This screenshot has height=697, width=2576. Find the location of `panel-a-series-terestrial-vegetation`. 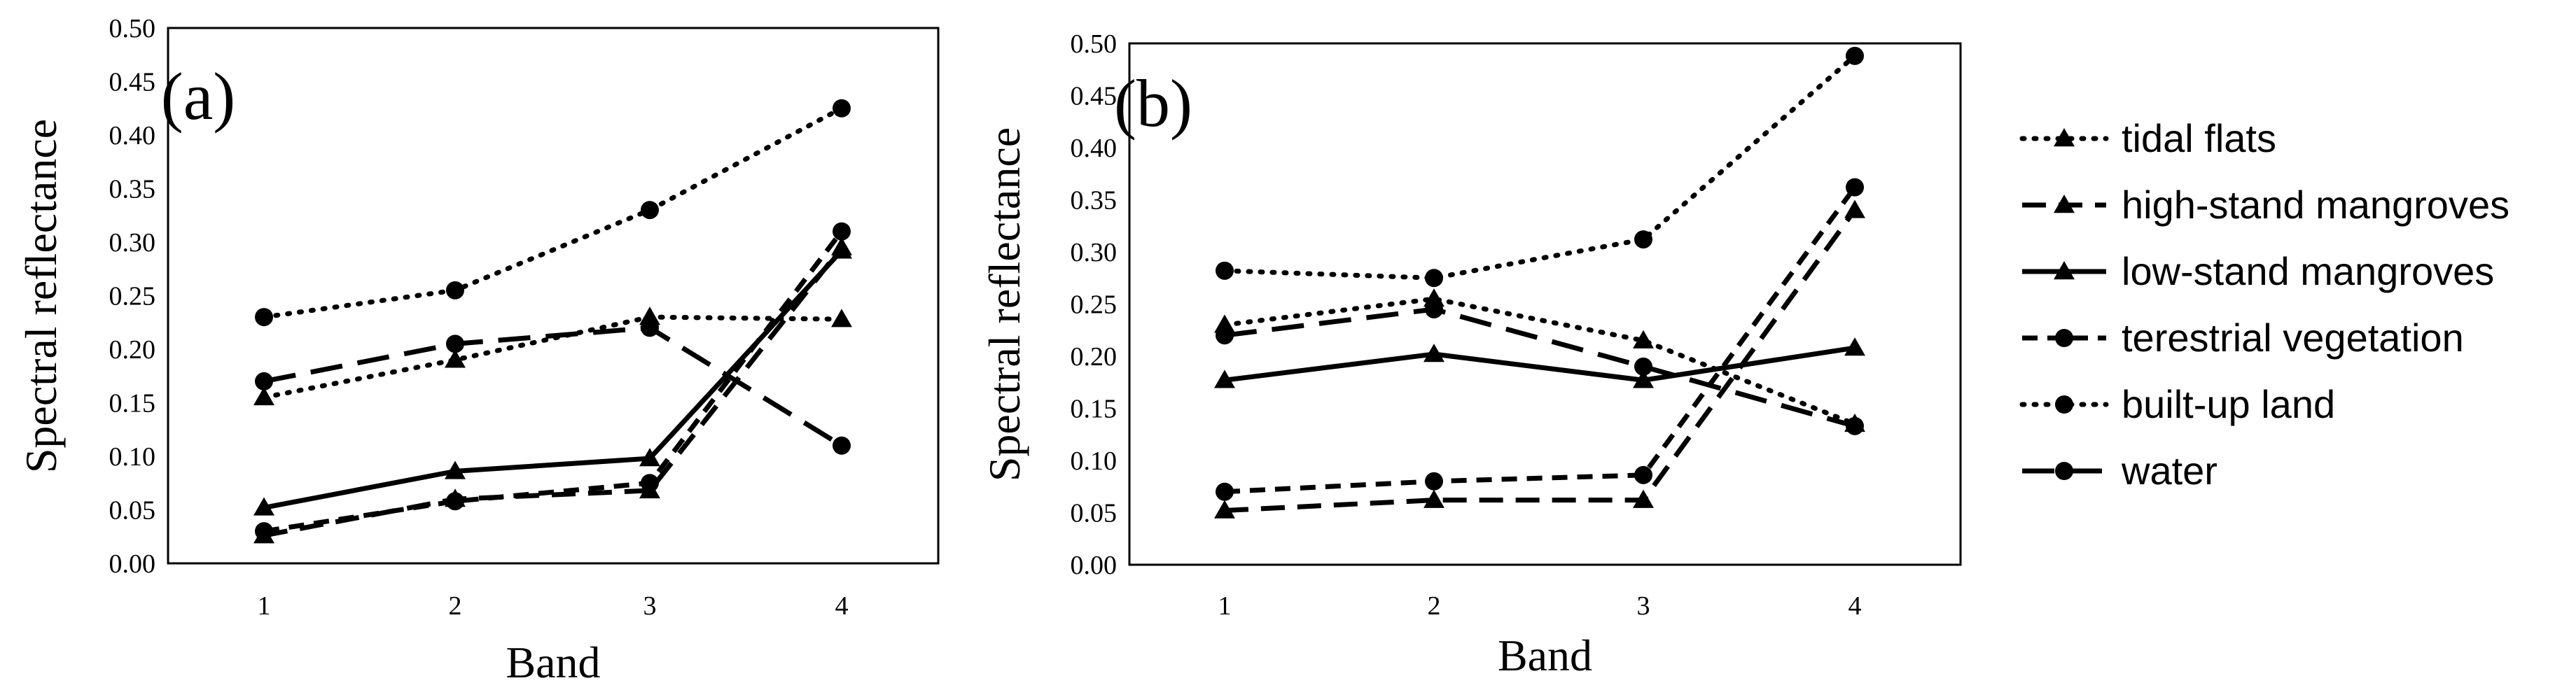

panel-a-series-terestrial-vegetation is located at coordinates (553, 381).